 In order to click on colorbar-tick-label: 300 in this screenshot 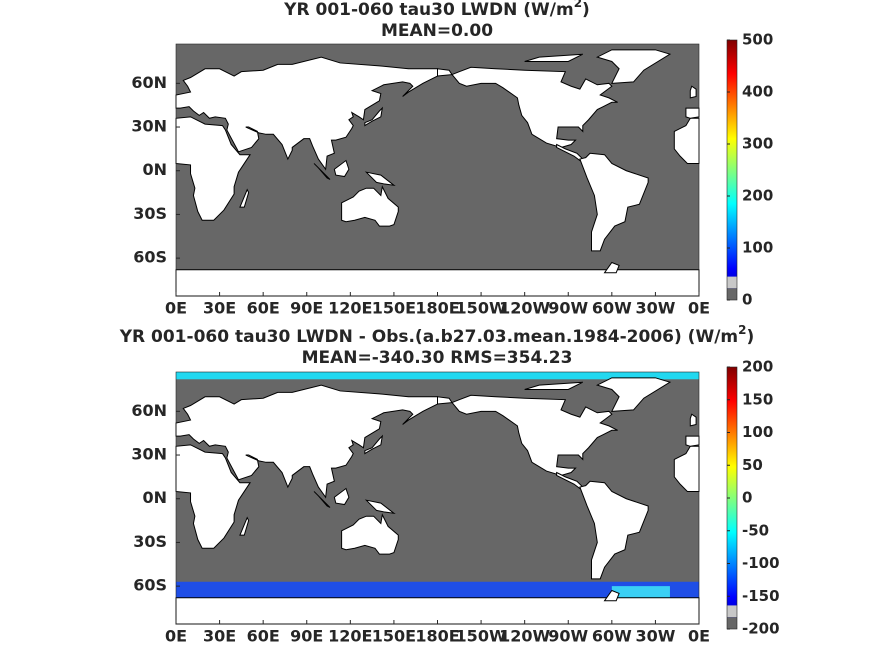, I will do `click(757, 144)`.